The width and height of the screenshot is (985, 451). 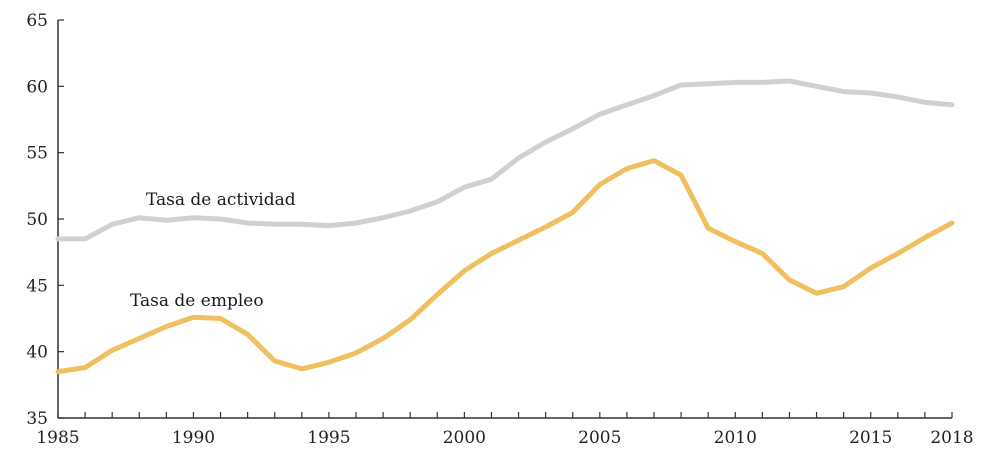 I want to click on y-tick-label: 40, so click(x=37, y=353).